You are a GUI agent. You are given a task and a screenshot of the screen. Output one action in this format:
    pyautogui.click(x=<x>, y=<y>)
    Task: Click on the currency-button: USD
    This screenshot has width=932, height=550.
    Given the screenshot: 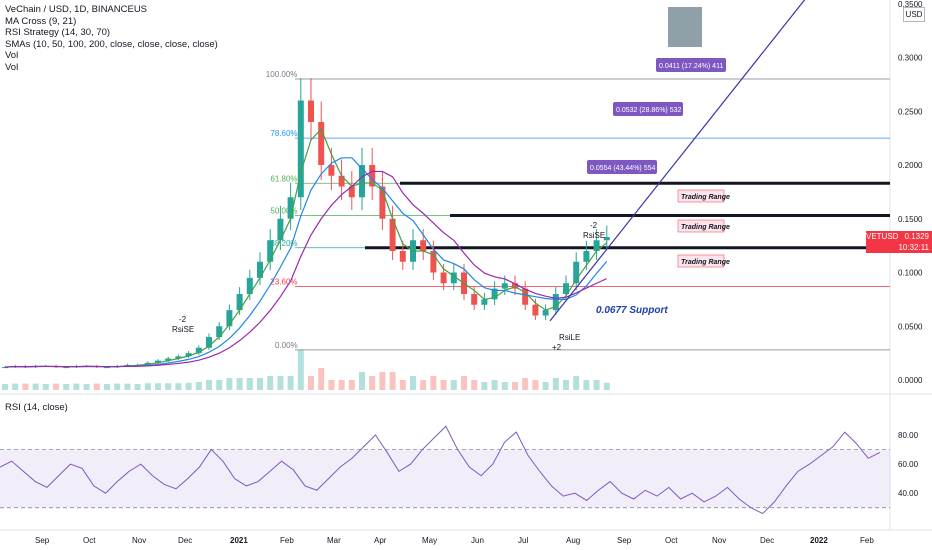 What is the action you would take?
    pyautogui.click(x=914, y=14)
    